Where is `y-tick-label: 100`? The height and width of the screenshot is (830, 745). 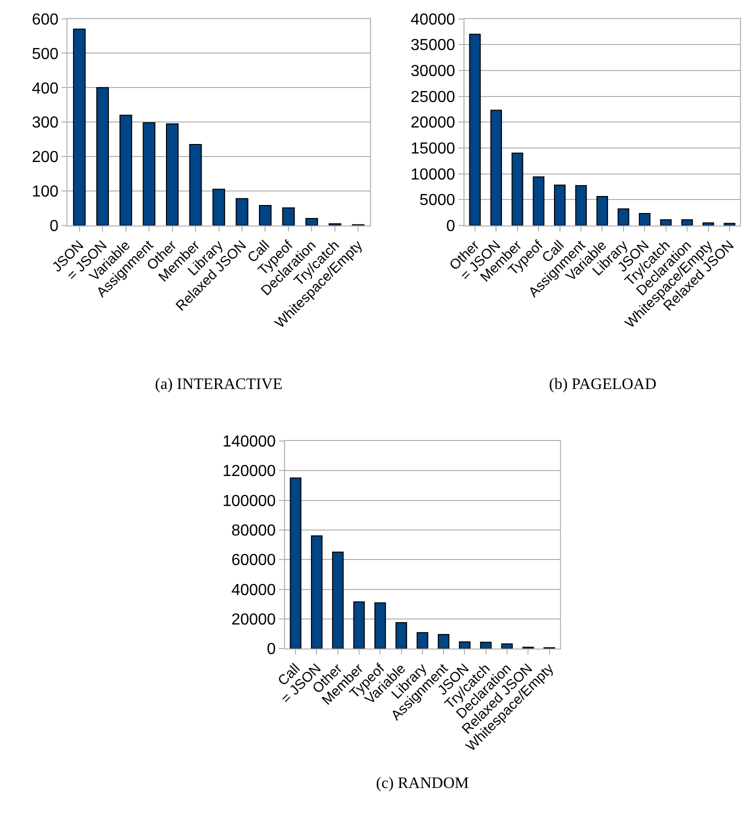
y-tick-label: 100 is located at coordinates (45, 192).